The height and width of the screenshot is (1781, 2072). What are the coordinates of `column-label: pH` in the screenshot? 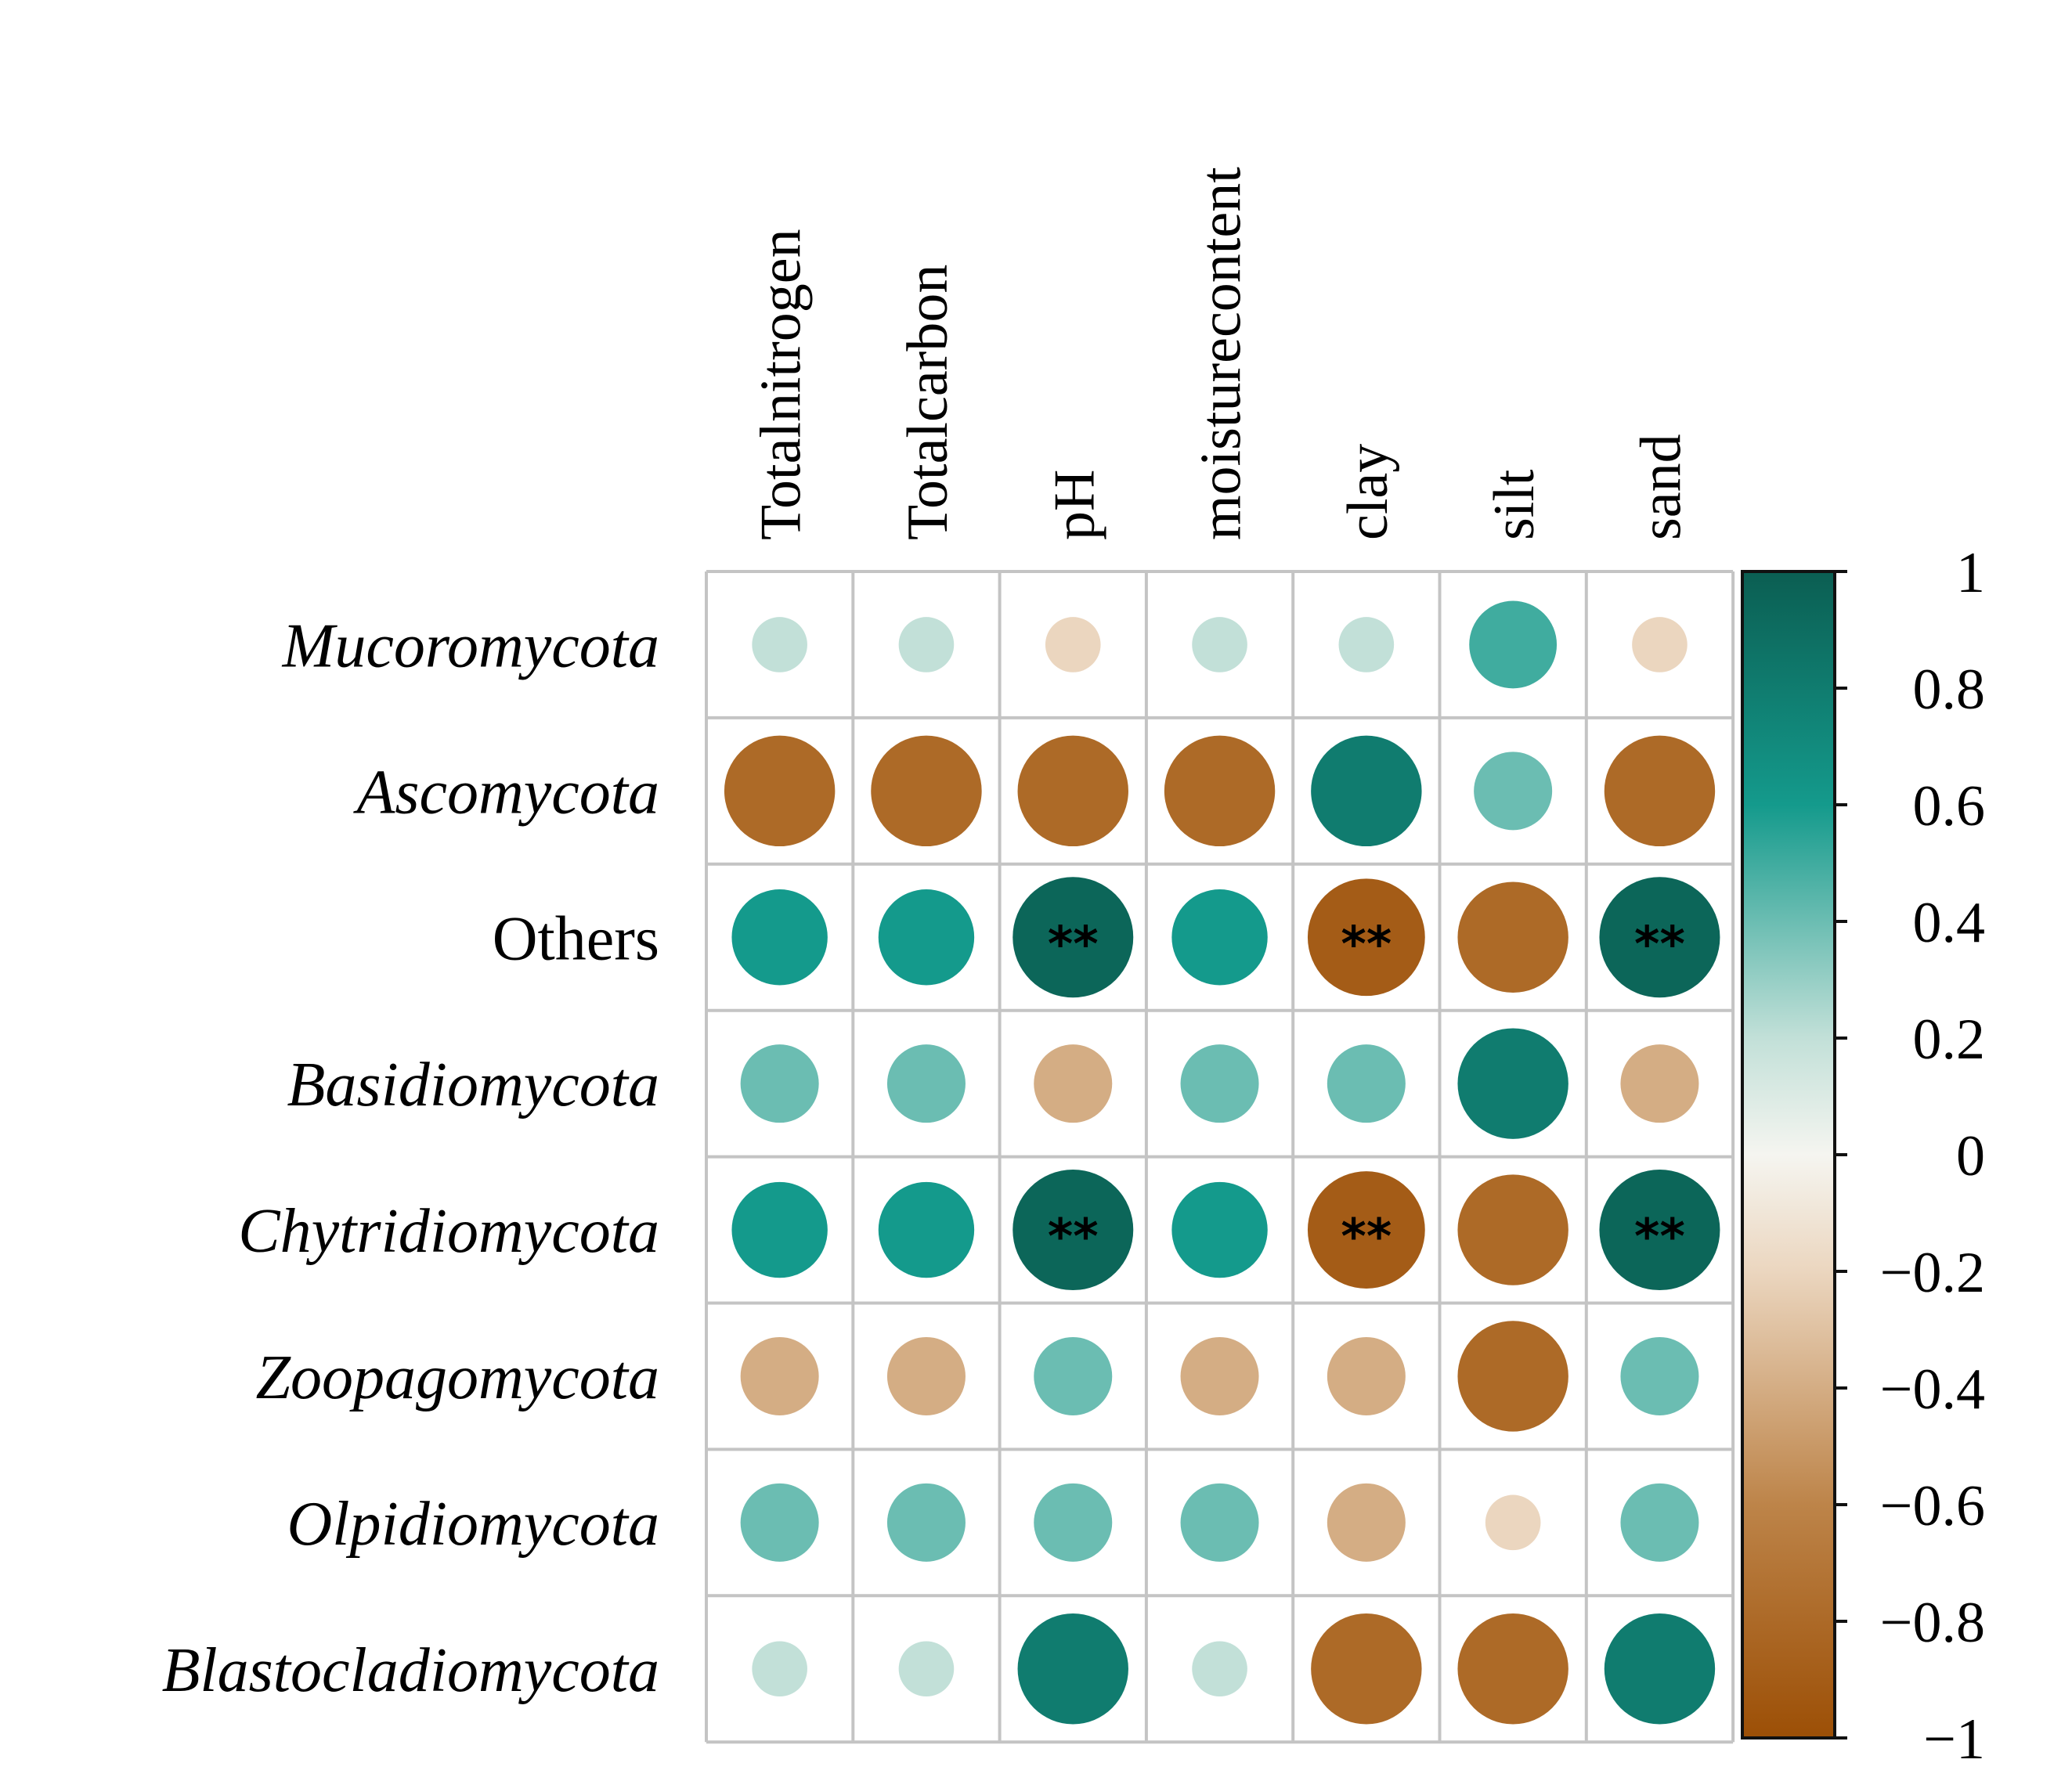 It's located at (1074, 505).